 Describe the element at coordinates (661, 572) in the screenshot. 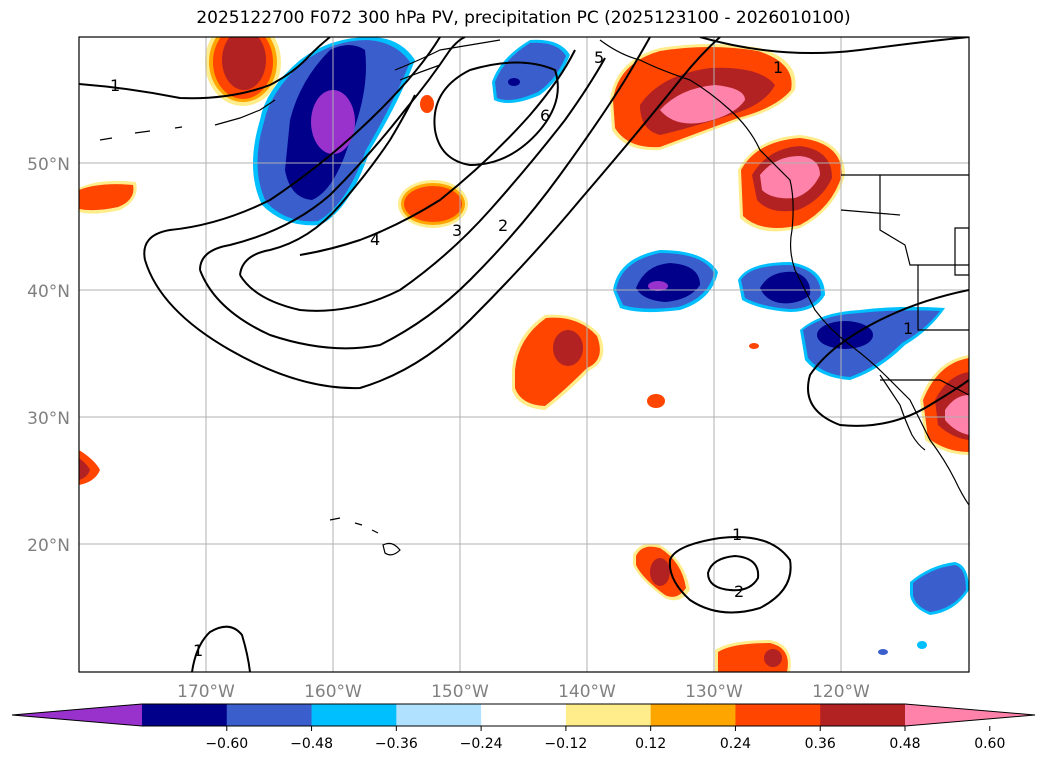

I see `precip-blob-southern-positive` at that location.